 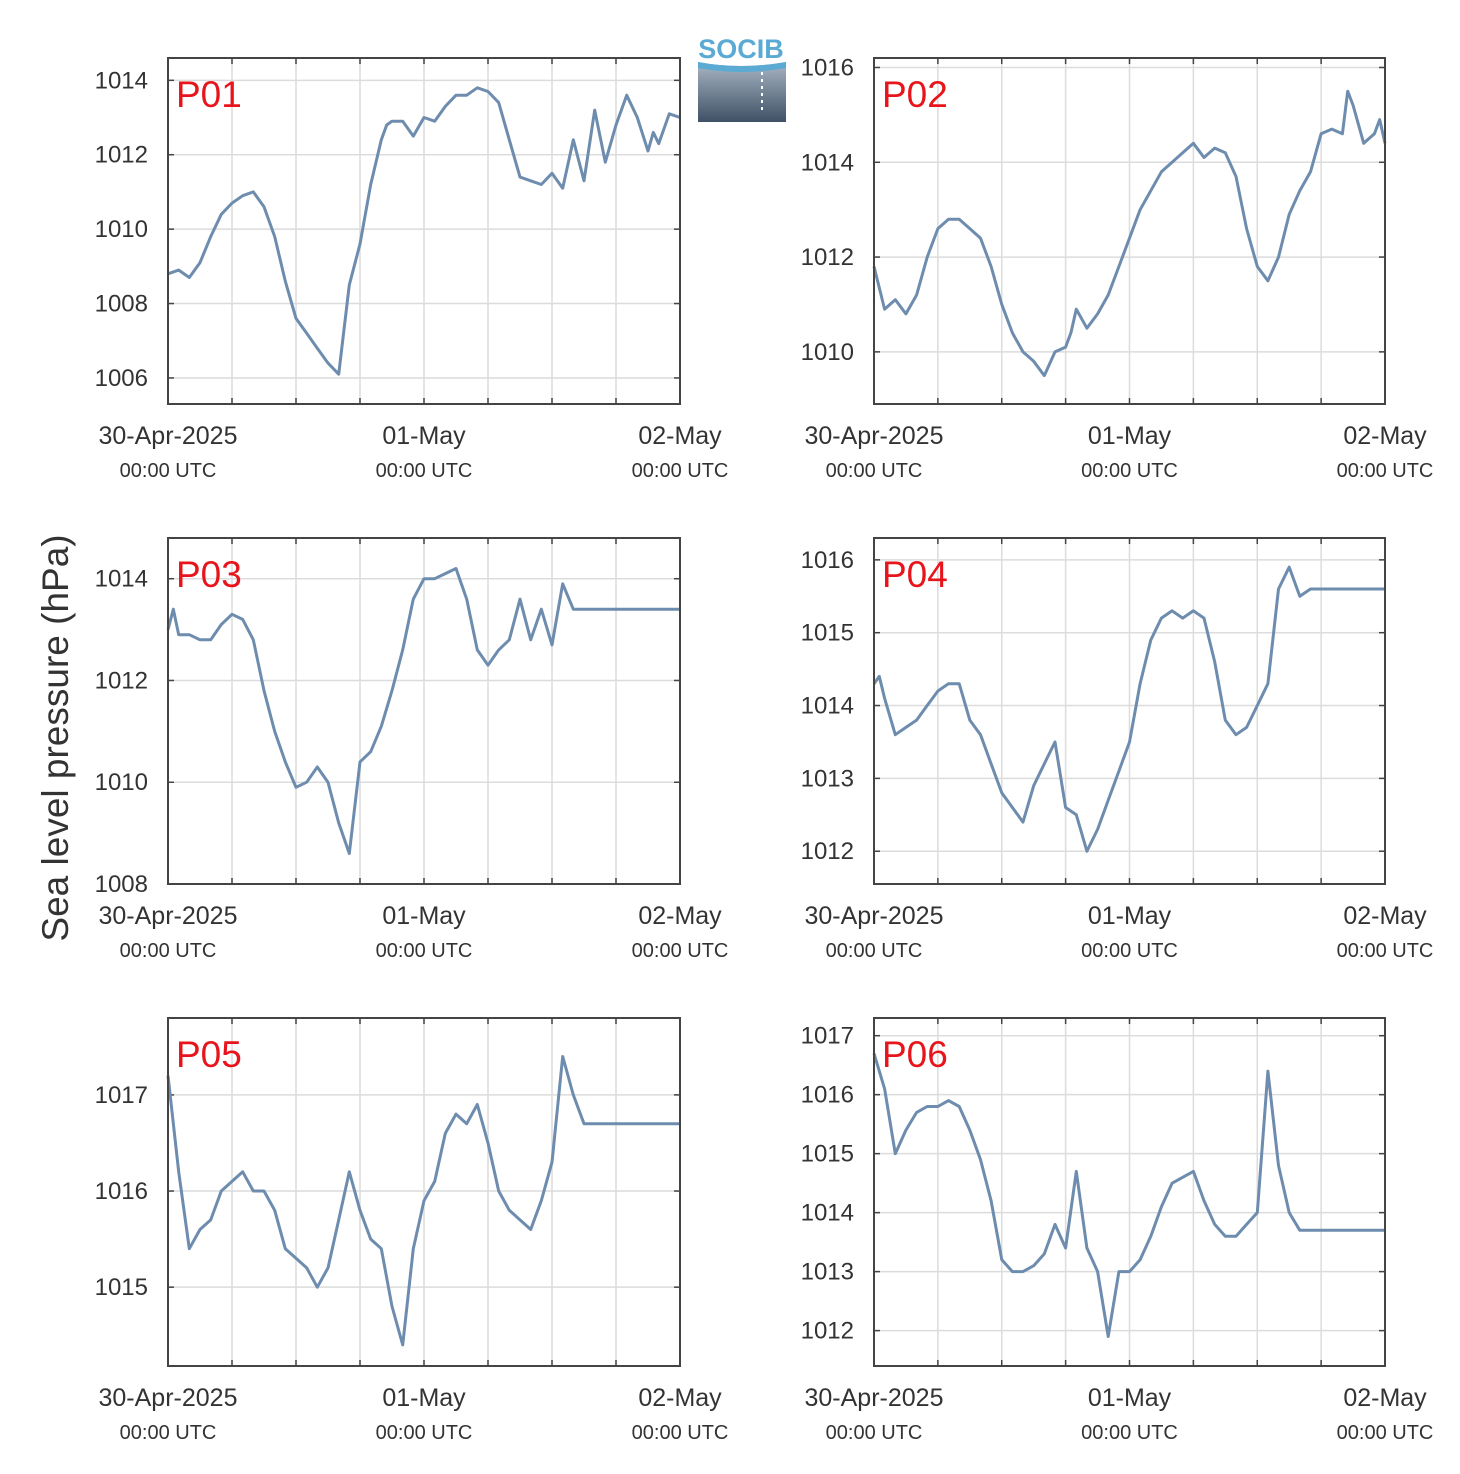 I want to click on series-line-p03, so click(x=423, y=711).